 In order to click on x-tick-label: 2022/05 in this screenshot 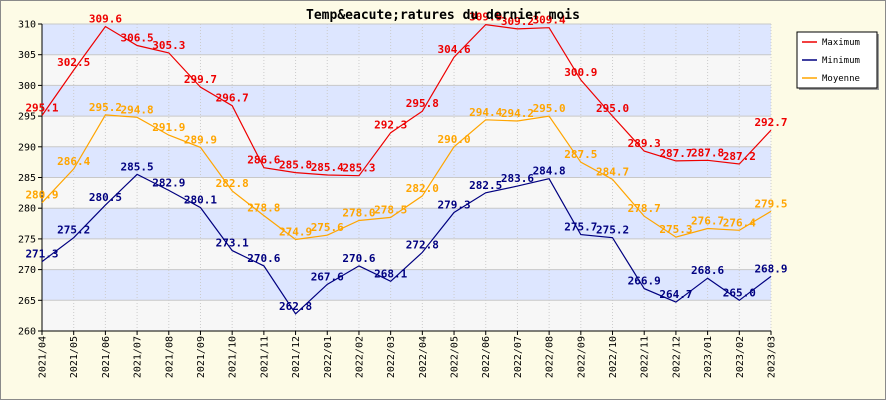, I will do `click(455, 357)`.